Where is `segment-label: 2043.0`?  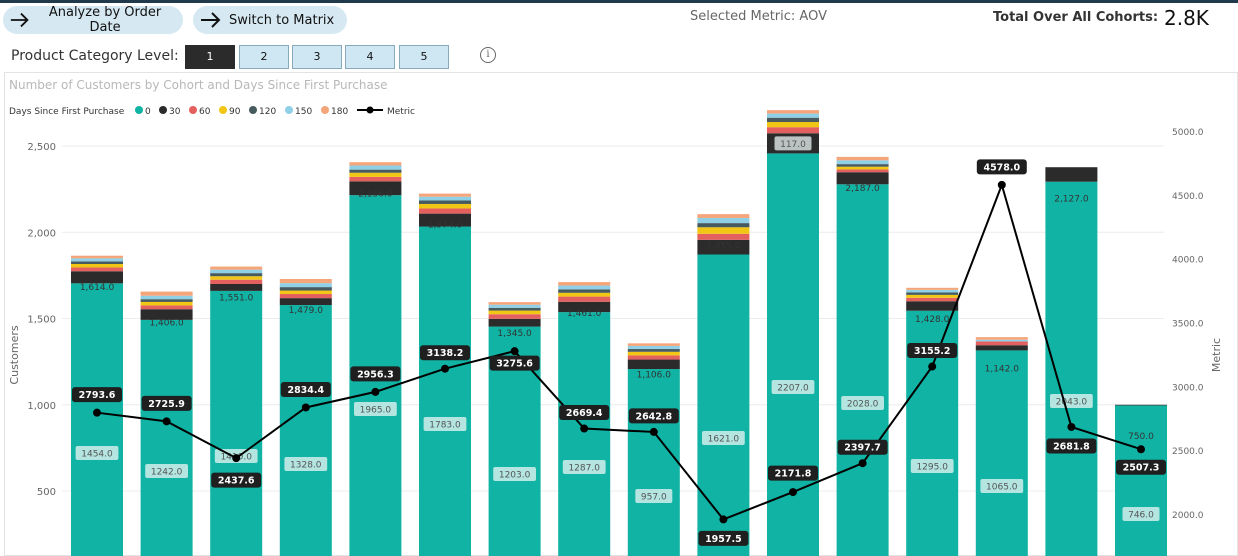
segment-label: 2043.0 is located at coordinates (1072, 403).